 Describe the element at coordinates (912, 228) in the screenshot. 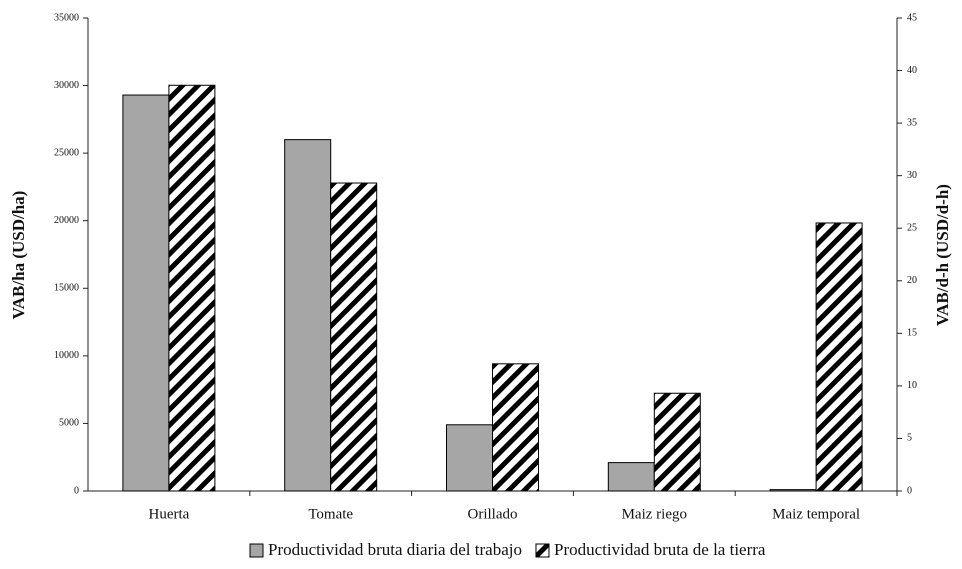

I see `y2-tick-label: 25` at that location.